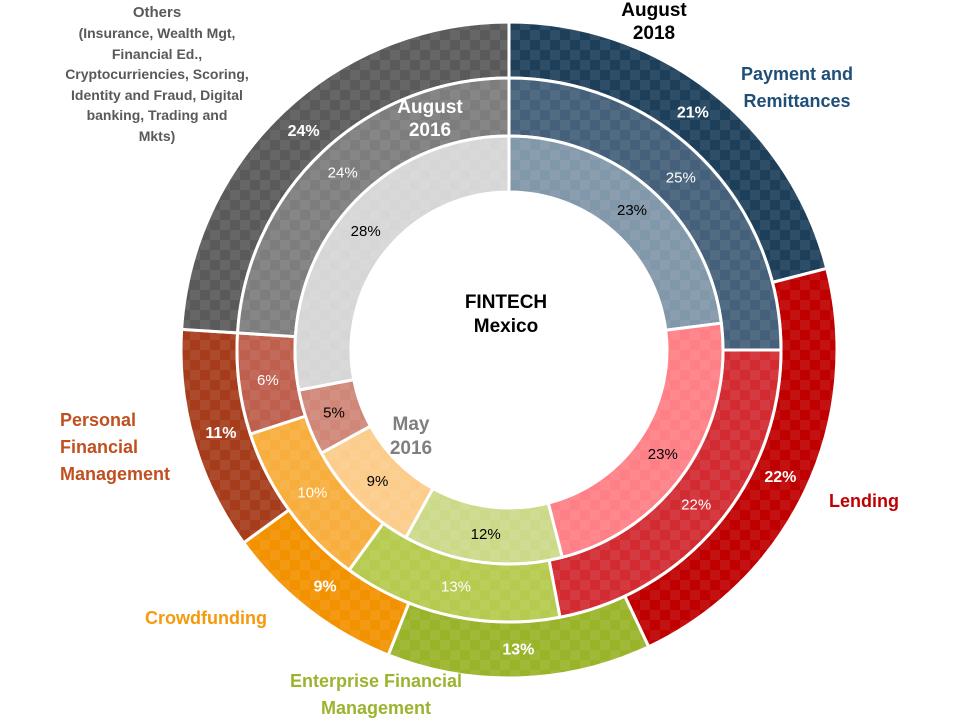 The width and height of the screenshot is (960, 722). Describe the element at coordinates (411, 424) in the screenshot. I see `ring-label-inner-line-1: May` at that location.